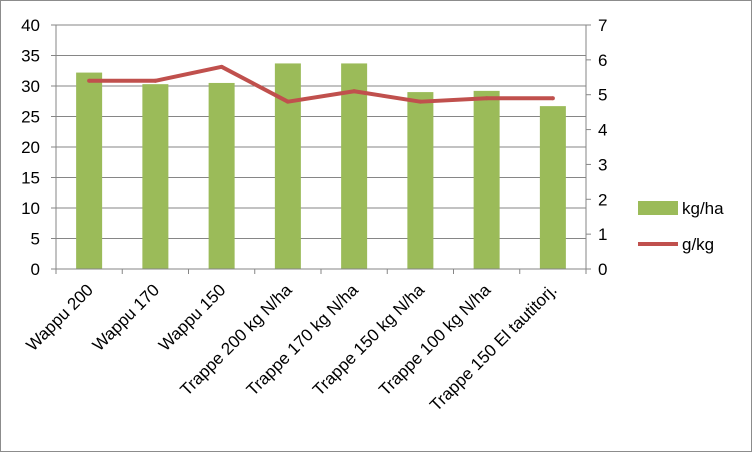 The height and width of the screenshot is (453, 752). What do you see at coordinates (602, 25) in the screenshot?
I see `right-tick-label: 7` at bounding box center [602, 25].